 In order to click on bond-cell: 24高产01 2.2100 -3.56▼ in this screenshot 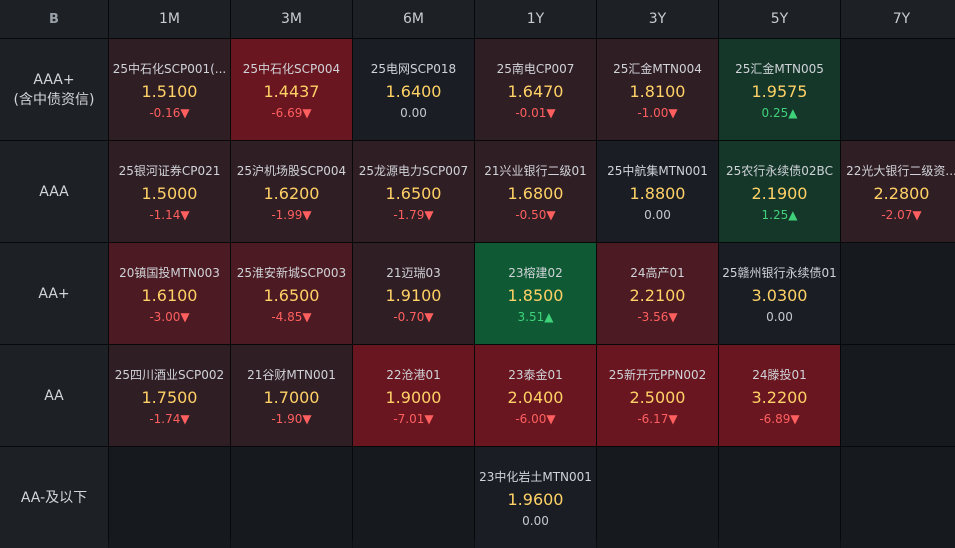, I will do `click(657, 293)`.